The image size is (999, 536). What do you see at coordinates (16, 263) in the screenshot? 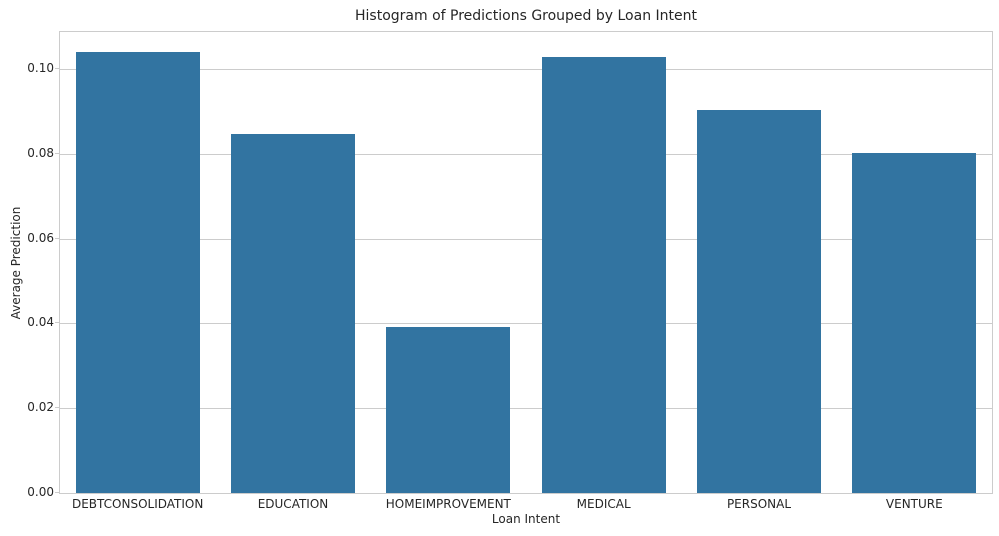
I see `y-axis-label: Average Prediction` at bounding box center [16, 263].